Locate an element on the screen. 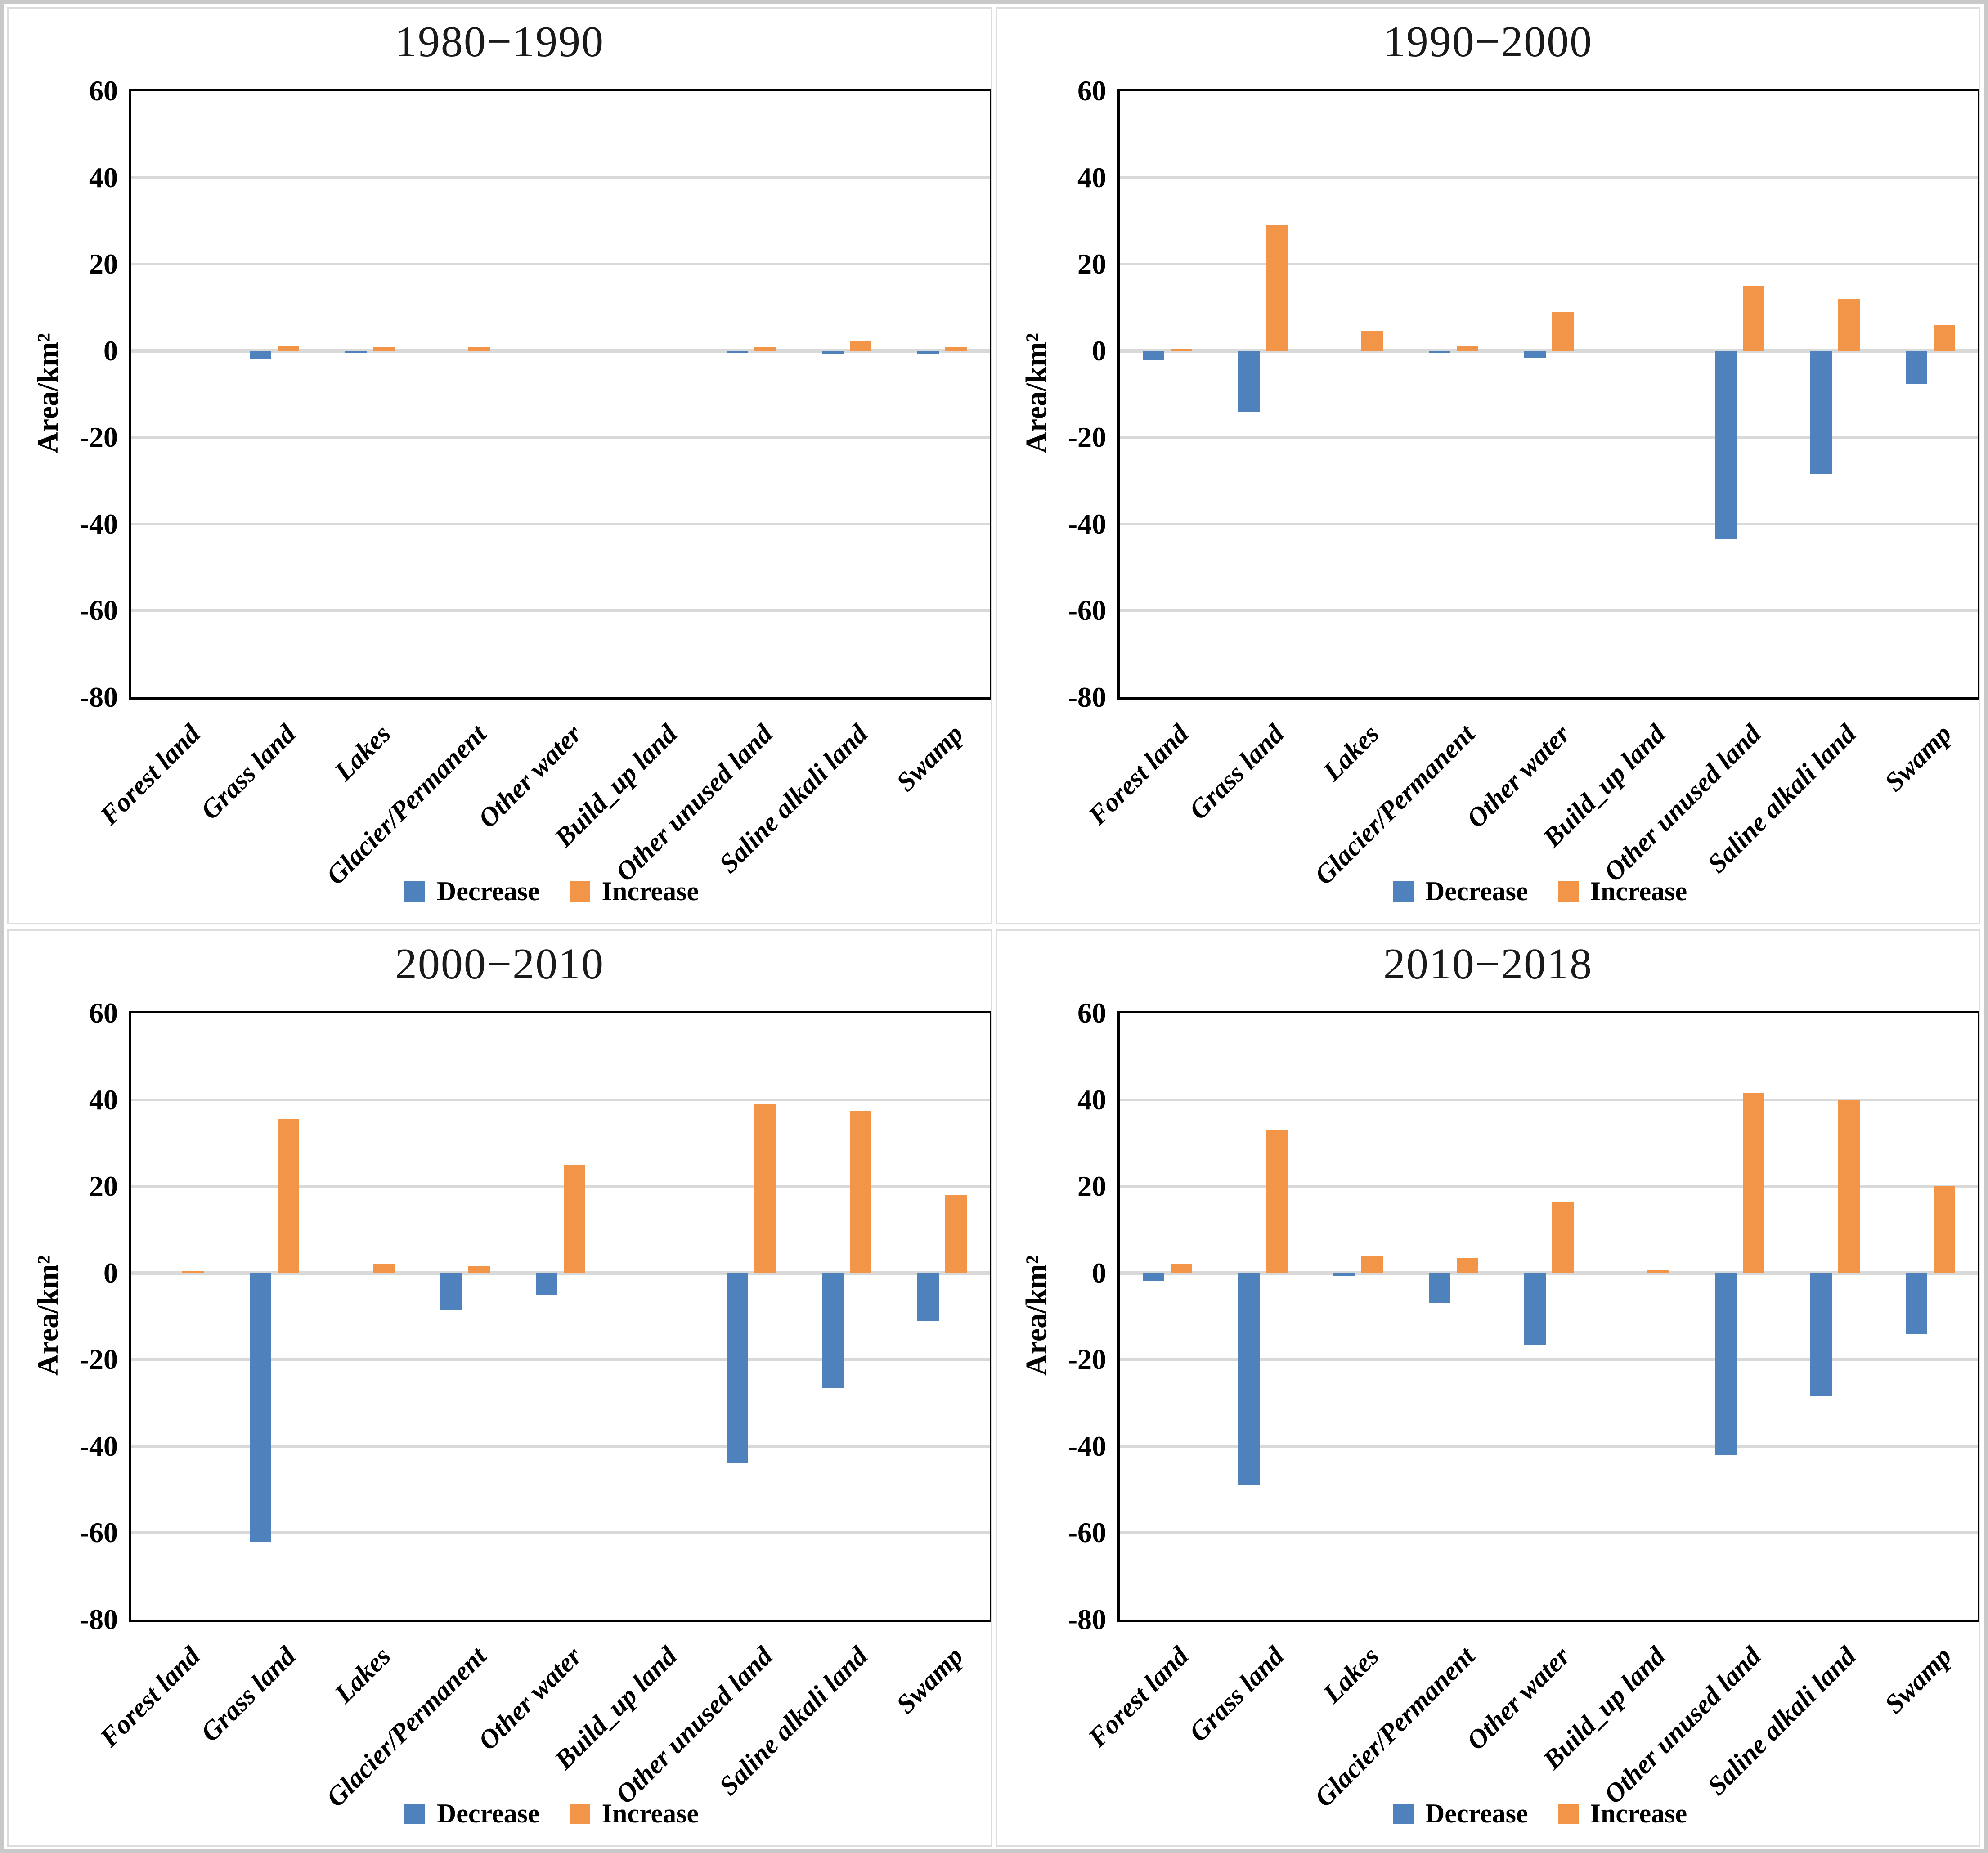 This screenshot has width=1988, height=1853. zero-gridline is located at coordinates (1549, 1273).